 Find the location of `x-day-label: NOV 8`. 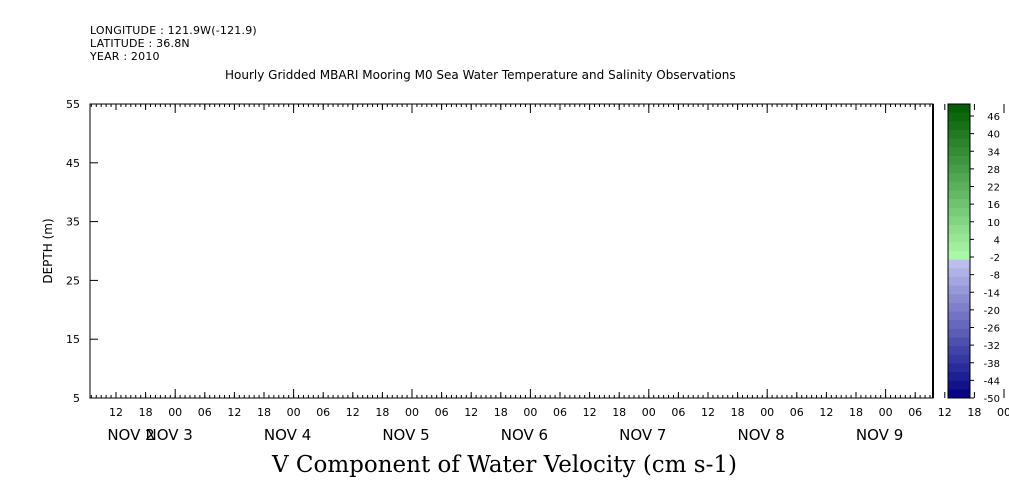

x-day-label: NOV 8 is located at coordinates (761, 435).